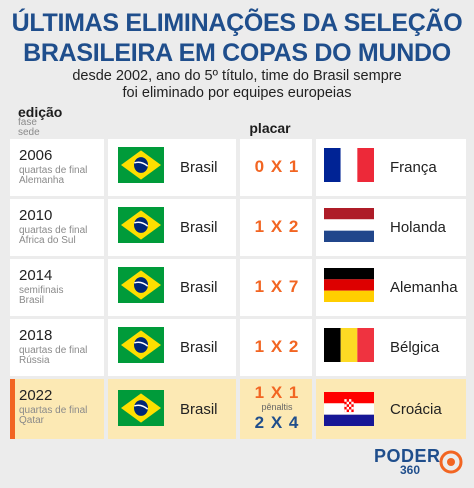 The height and width of the screenshot is (488, 474). I want to click on match-score: 1 X 7, so click(277, 286).